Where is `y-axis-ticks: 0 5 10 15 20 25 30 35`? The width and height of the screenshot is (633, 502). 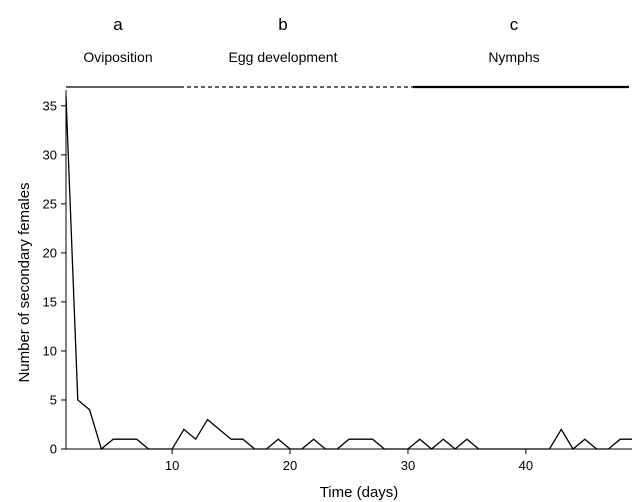 y-axis-ticks: 0 5 10 15 20 25 30 35 is located at coordinates (54, 277).